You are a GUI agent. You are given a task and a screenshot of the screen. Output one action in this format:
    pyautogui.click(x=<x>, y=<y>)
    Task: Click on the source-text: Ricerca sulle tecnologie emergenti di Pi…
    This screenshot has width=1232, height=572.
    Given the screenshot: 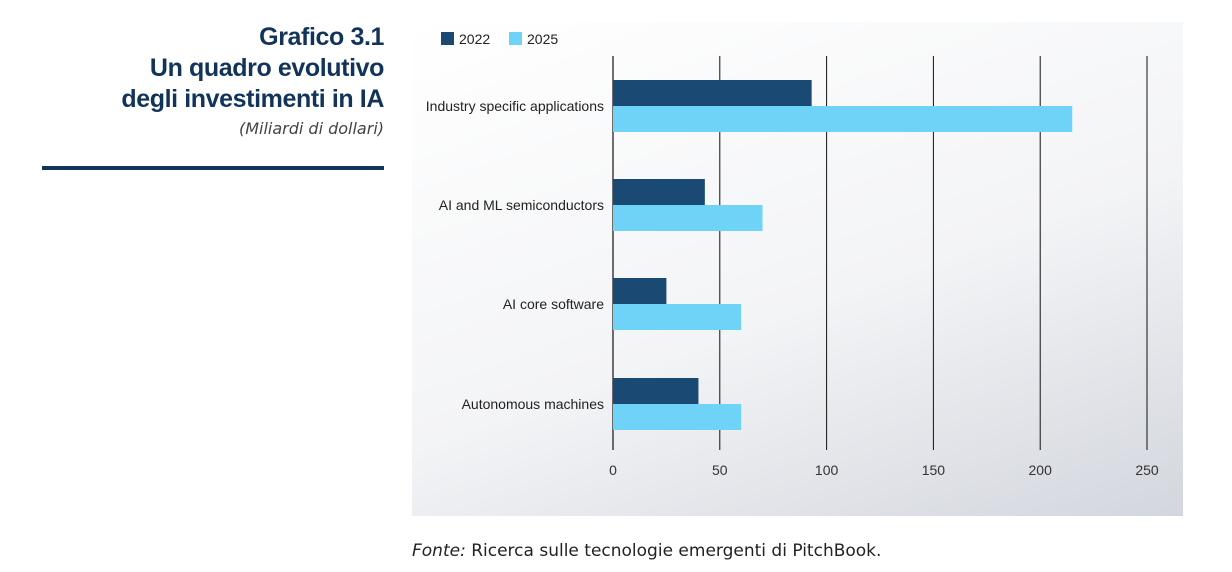 What is the action you would take?
    pyautogui.click(x=673, y=551)
    